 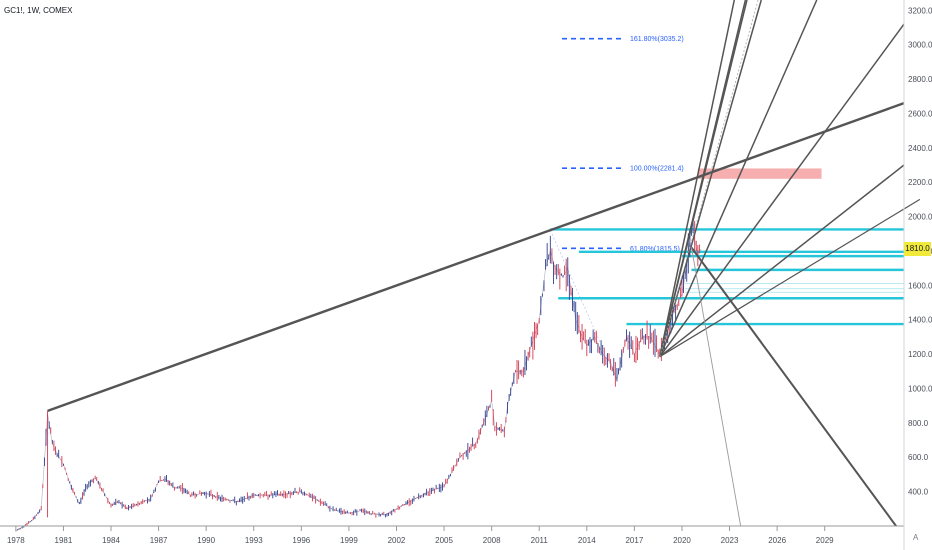 I want to click on downtrend-line, so click(x=793, y=386).